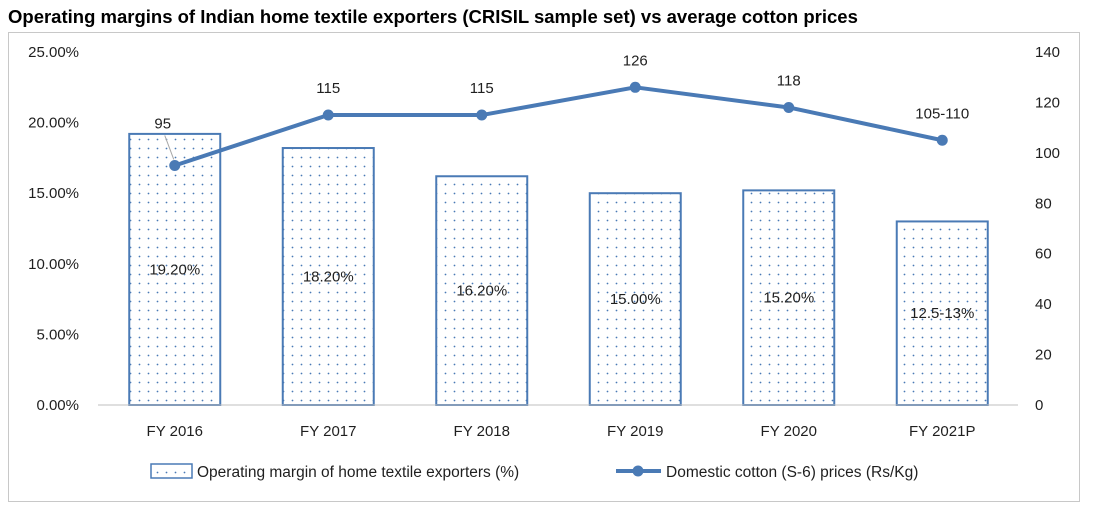 The height and width of the screenshot is (511, 1094). Describe the element at coordinates (638, 471) in the screenshot. I see `legend-swatch-marker` at that location.